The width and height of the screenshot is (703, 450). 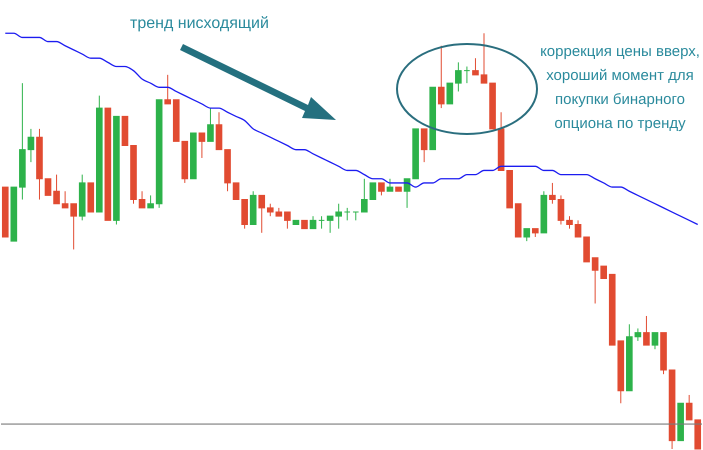 What do you see at coordinates (199, 24) in the screenshot?
I see `text: тренд нисходящий` at bounding box center [199, 24].